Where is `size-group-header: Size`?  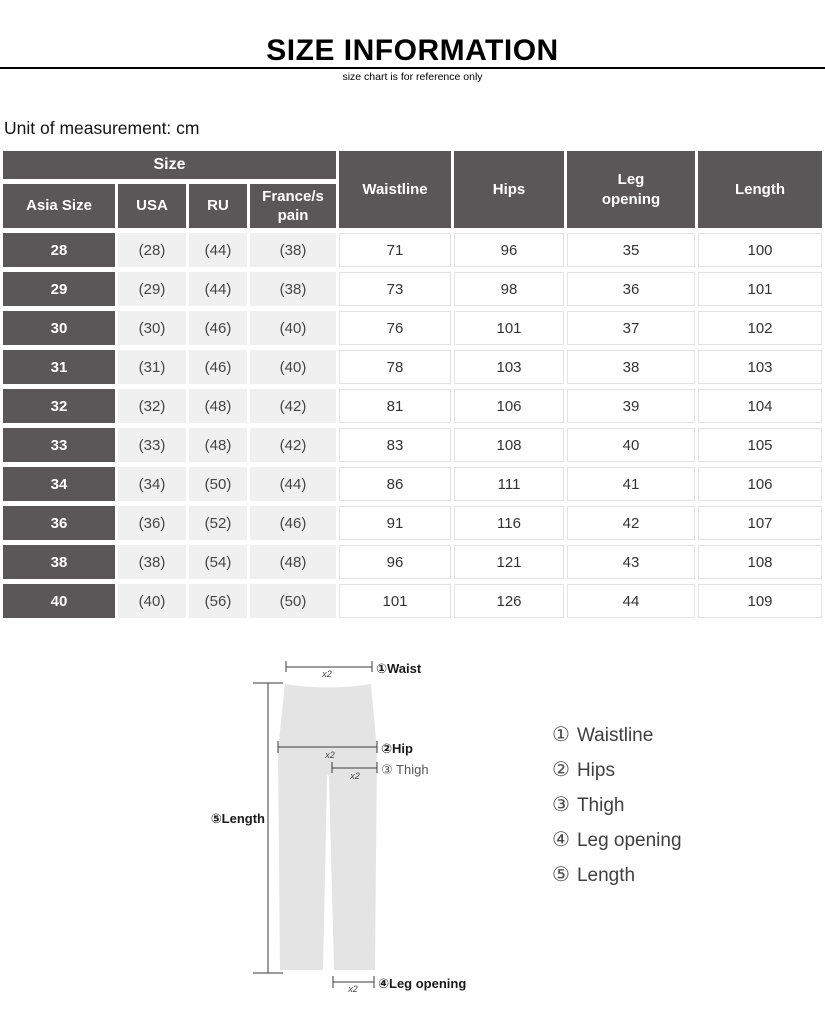 size-group-header: Size is located at coordinates (170, 165).